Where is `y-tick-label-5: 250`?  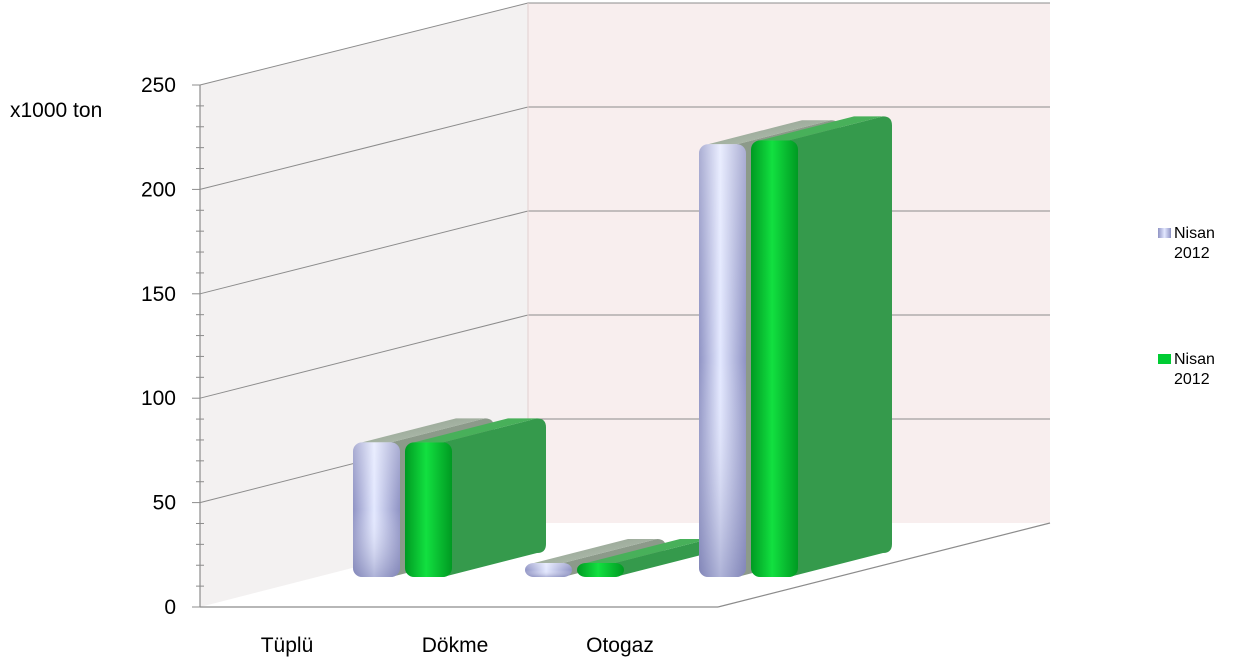 y-tick-label-5: 250 is located at coordinates (158, 85).